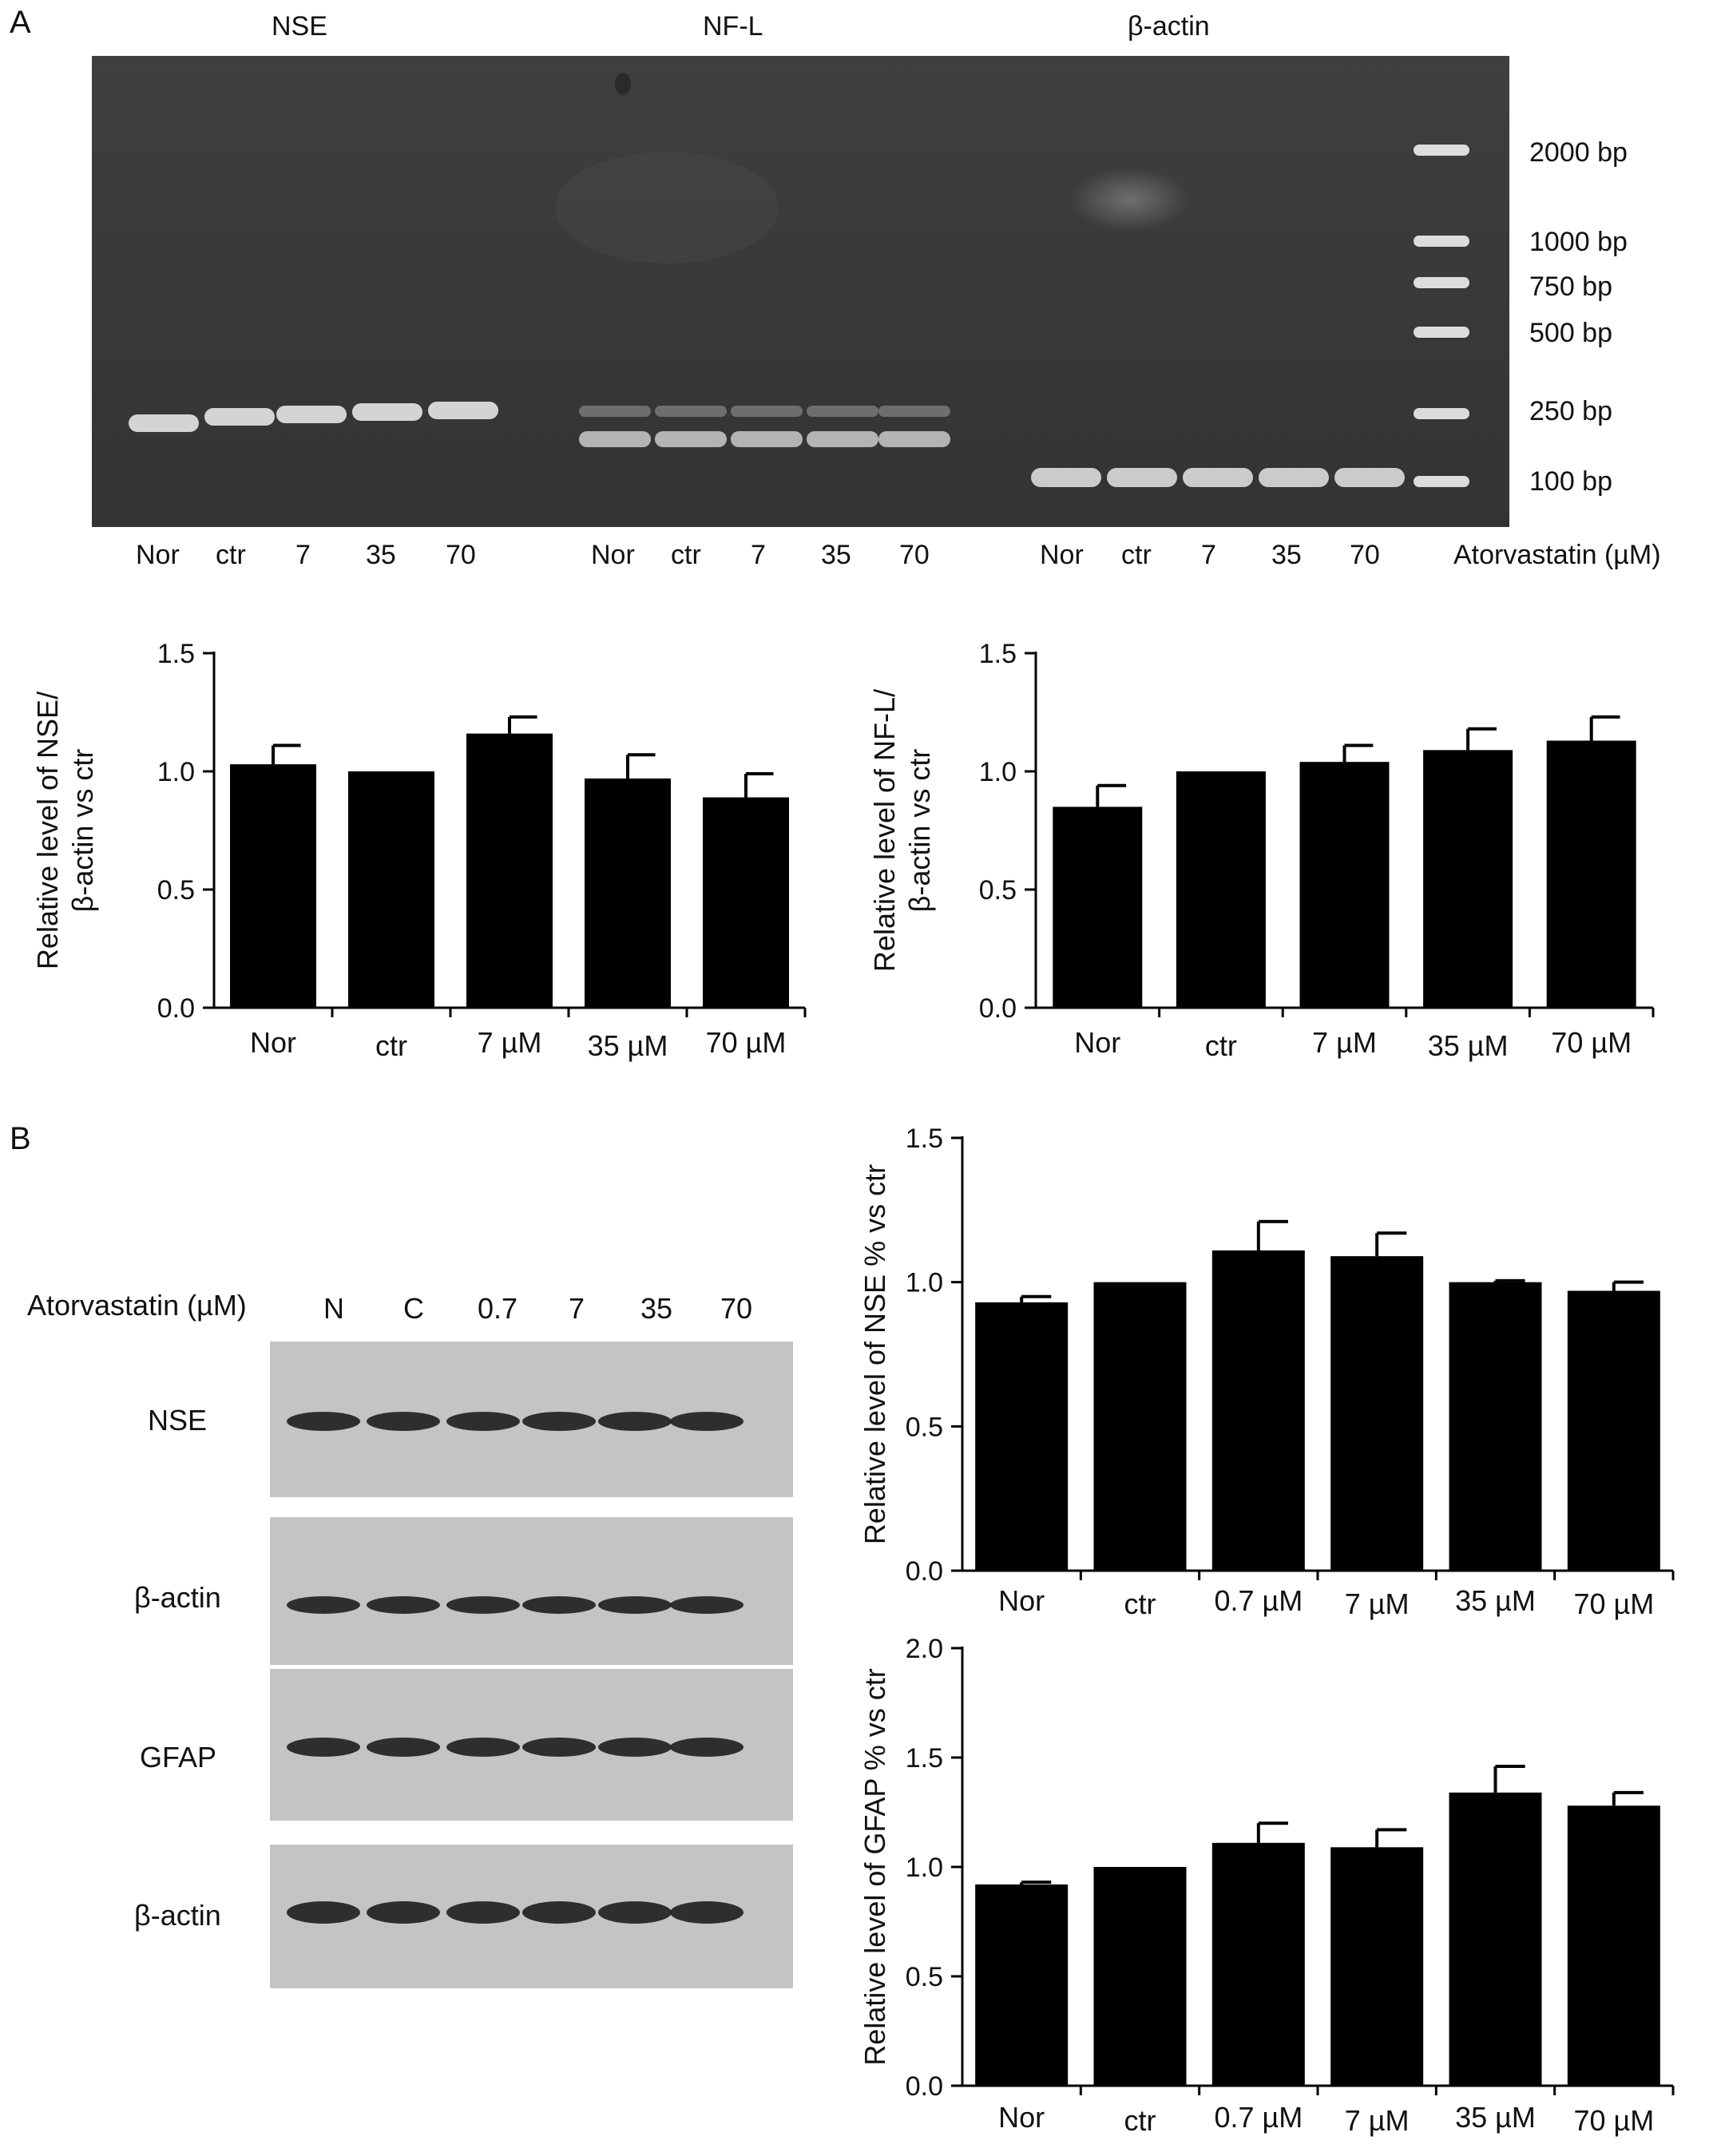 This screenshot has height=2156, width=1717. I want to click on y-axis-label: Relative level of NSE/, so click(47, 830).